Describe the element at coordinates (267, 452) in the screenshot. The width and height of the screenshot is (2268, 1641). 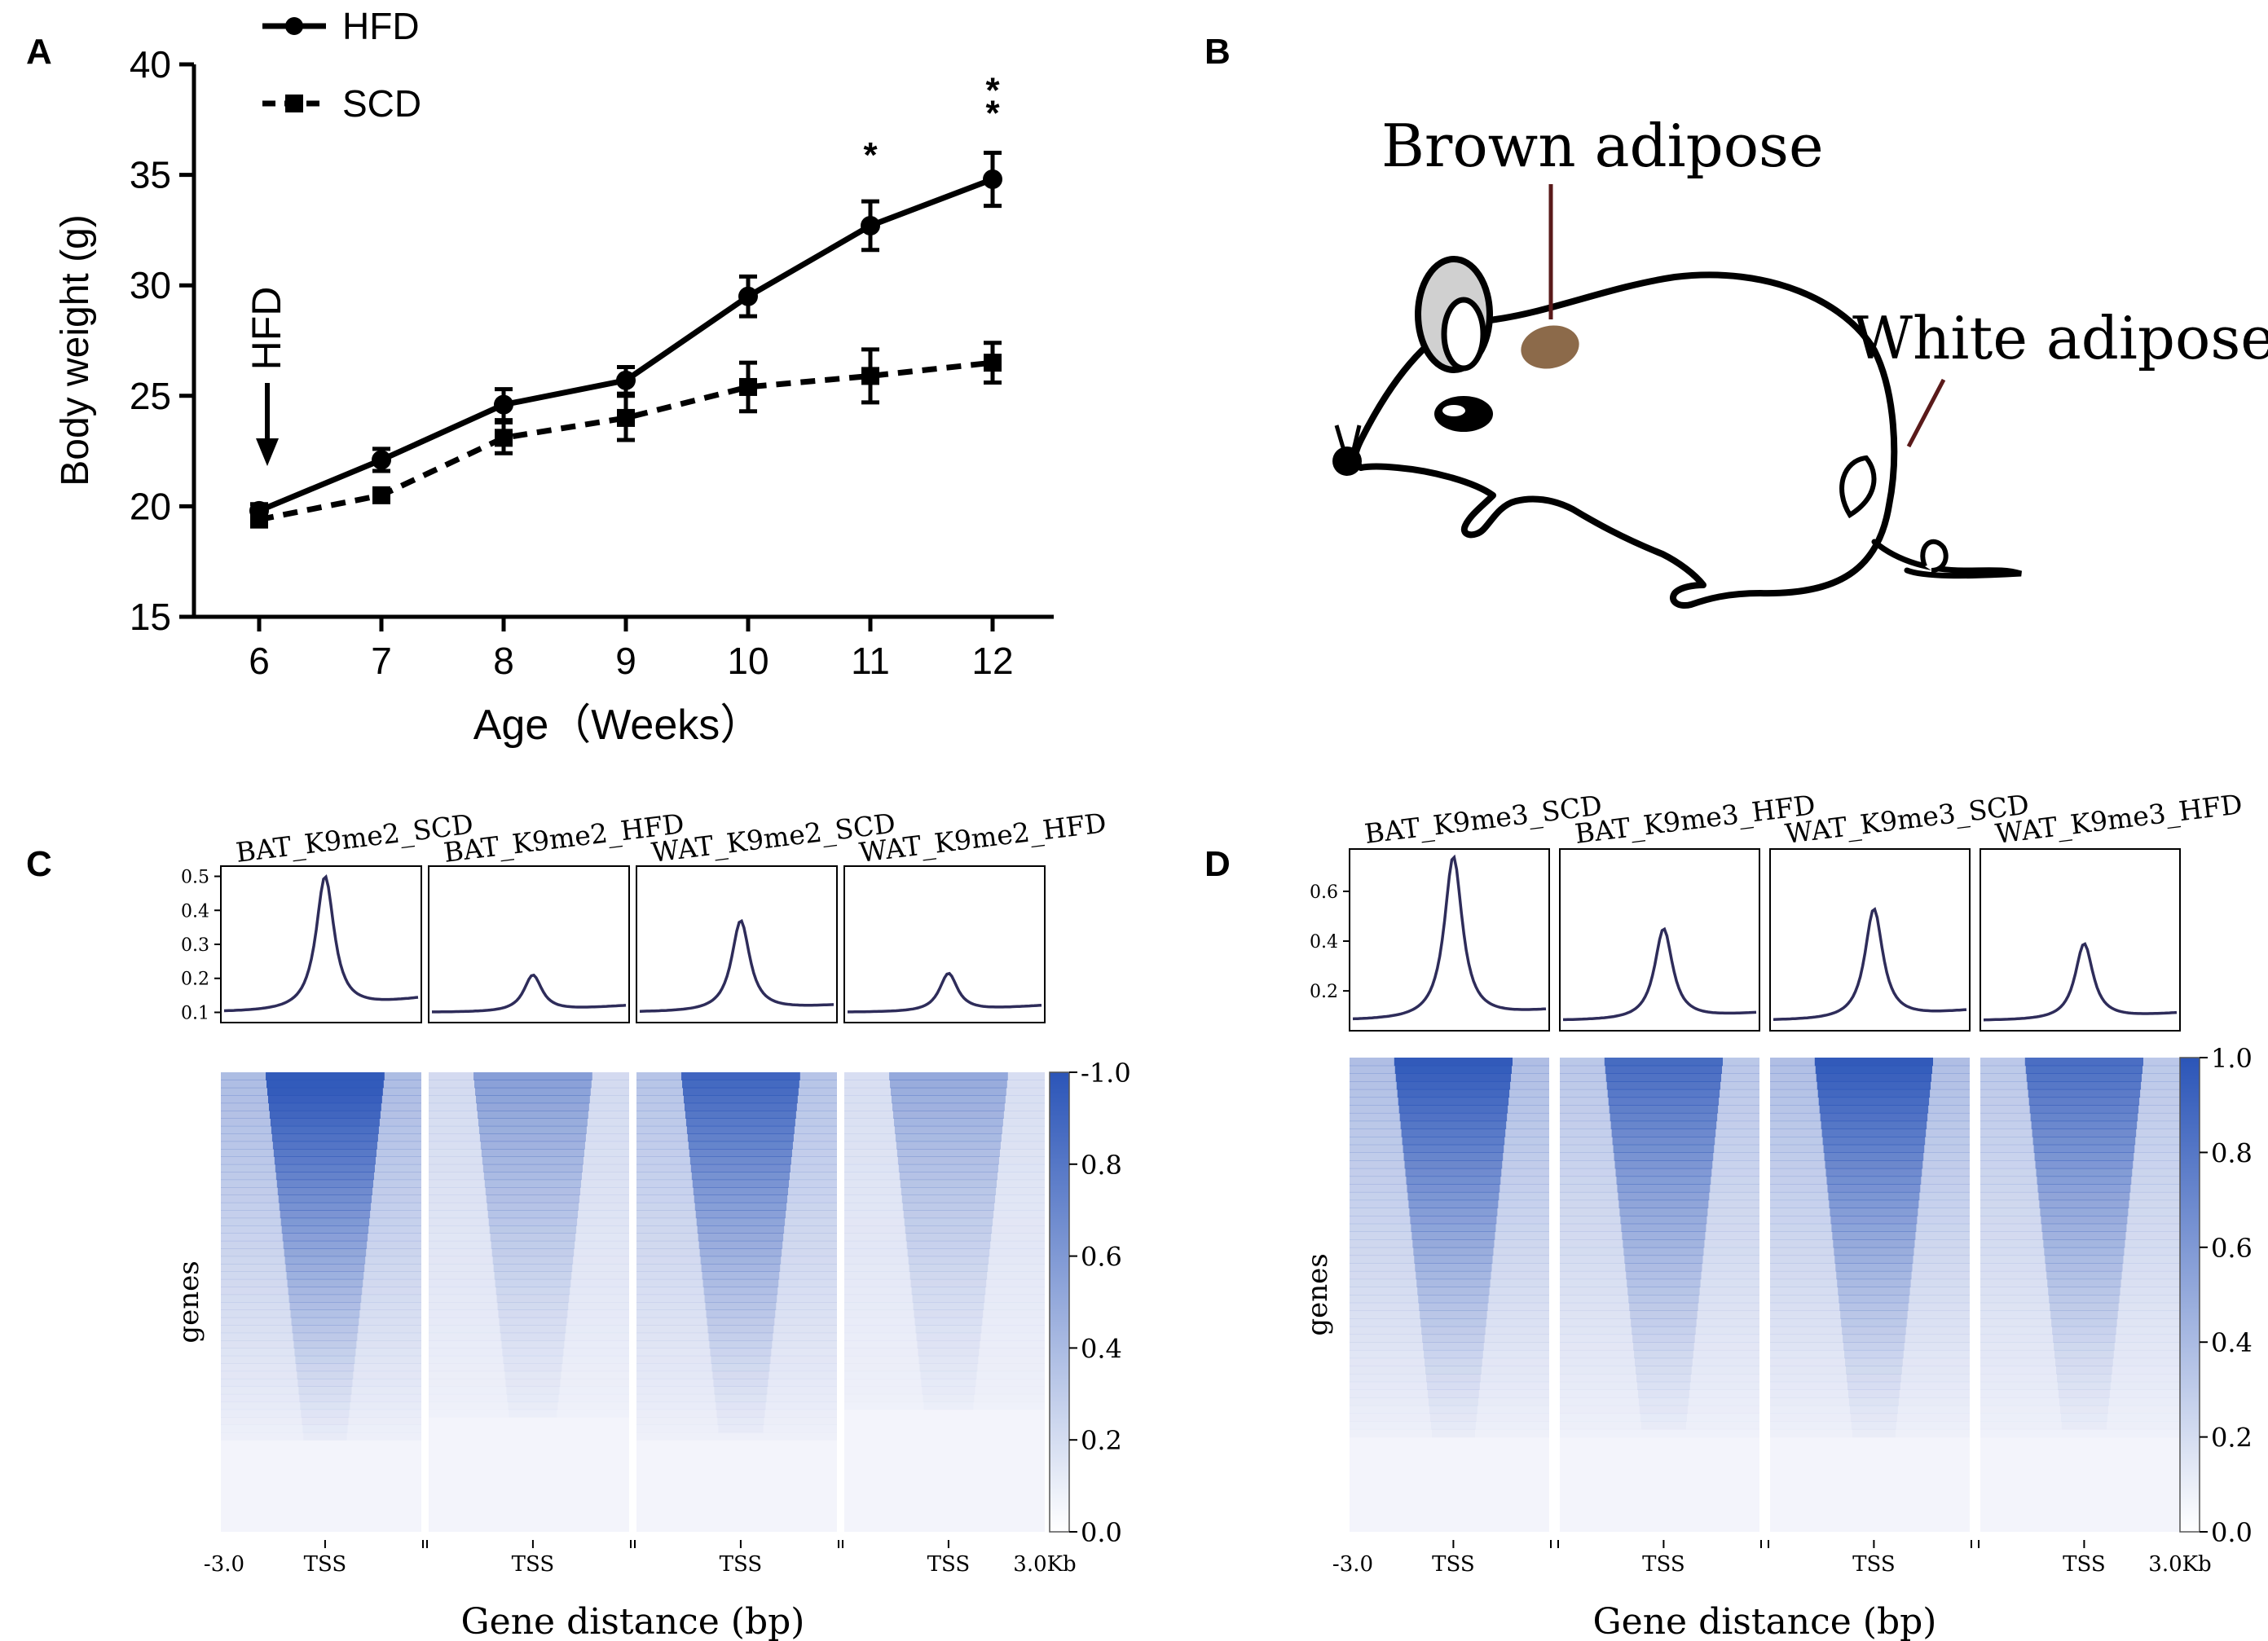
I see `hfd-onset-arrowhead` at that location.